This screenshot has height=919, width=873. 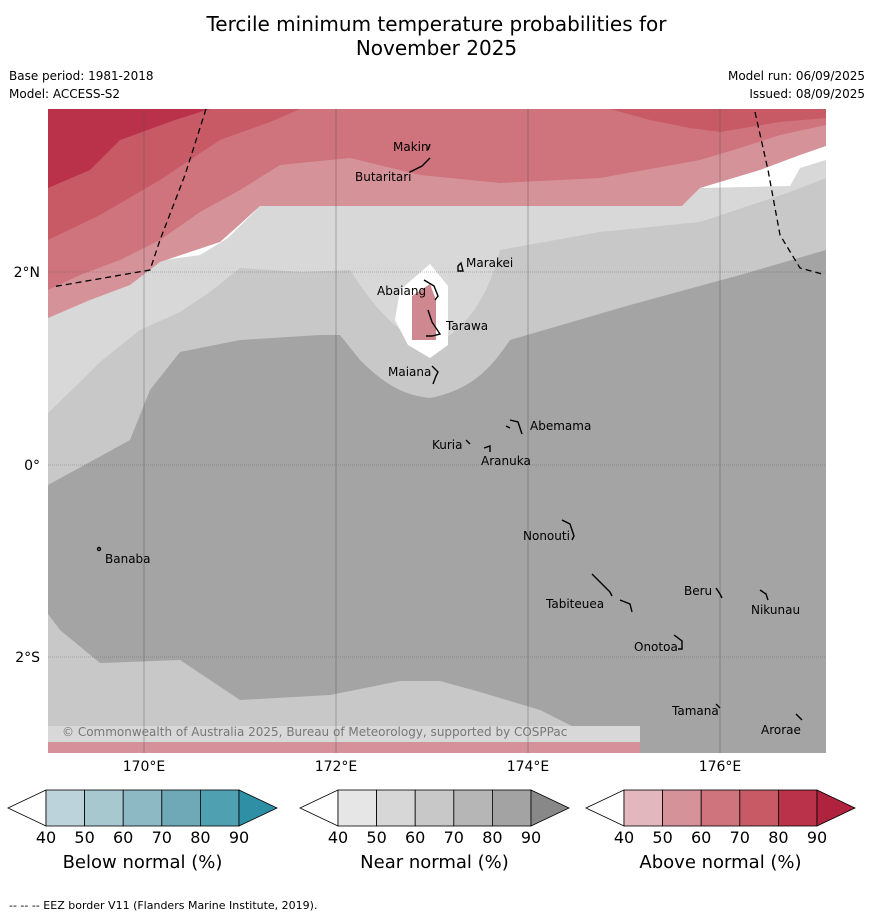 I want to click on colorbar-0-tick: 70, so click(x=161, y=837).